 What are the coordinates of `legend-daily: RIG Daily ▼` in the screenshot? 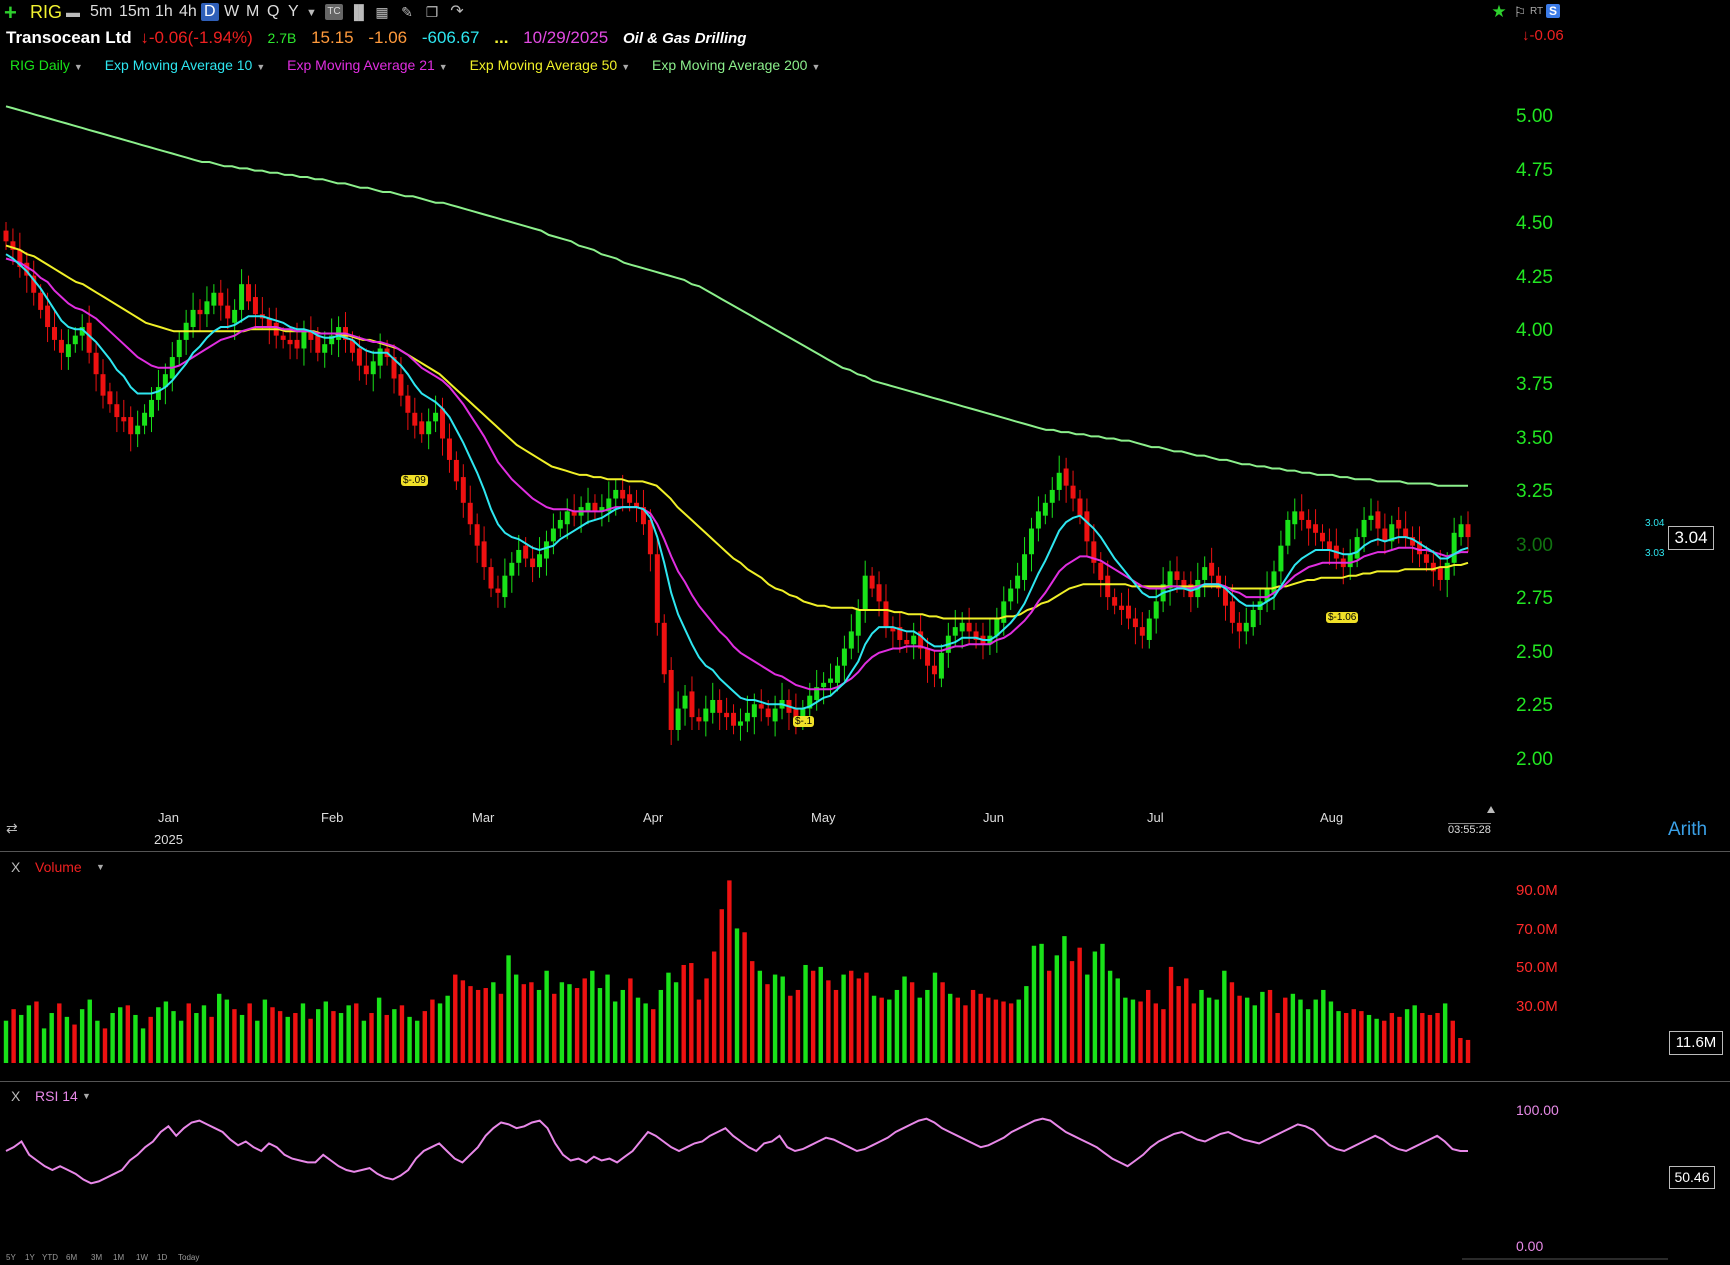 It's located at (46, 65).